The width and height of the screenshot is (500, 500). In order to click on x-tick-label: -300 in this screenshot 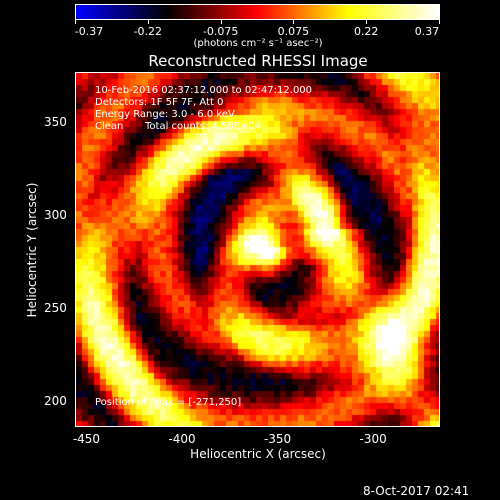, I will do `click(373, 439)`.